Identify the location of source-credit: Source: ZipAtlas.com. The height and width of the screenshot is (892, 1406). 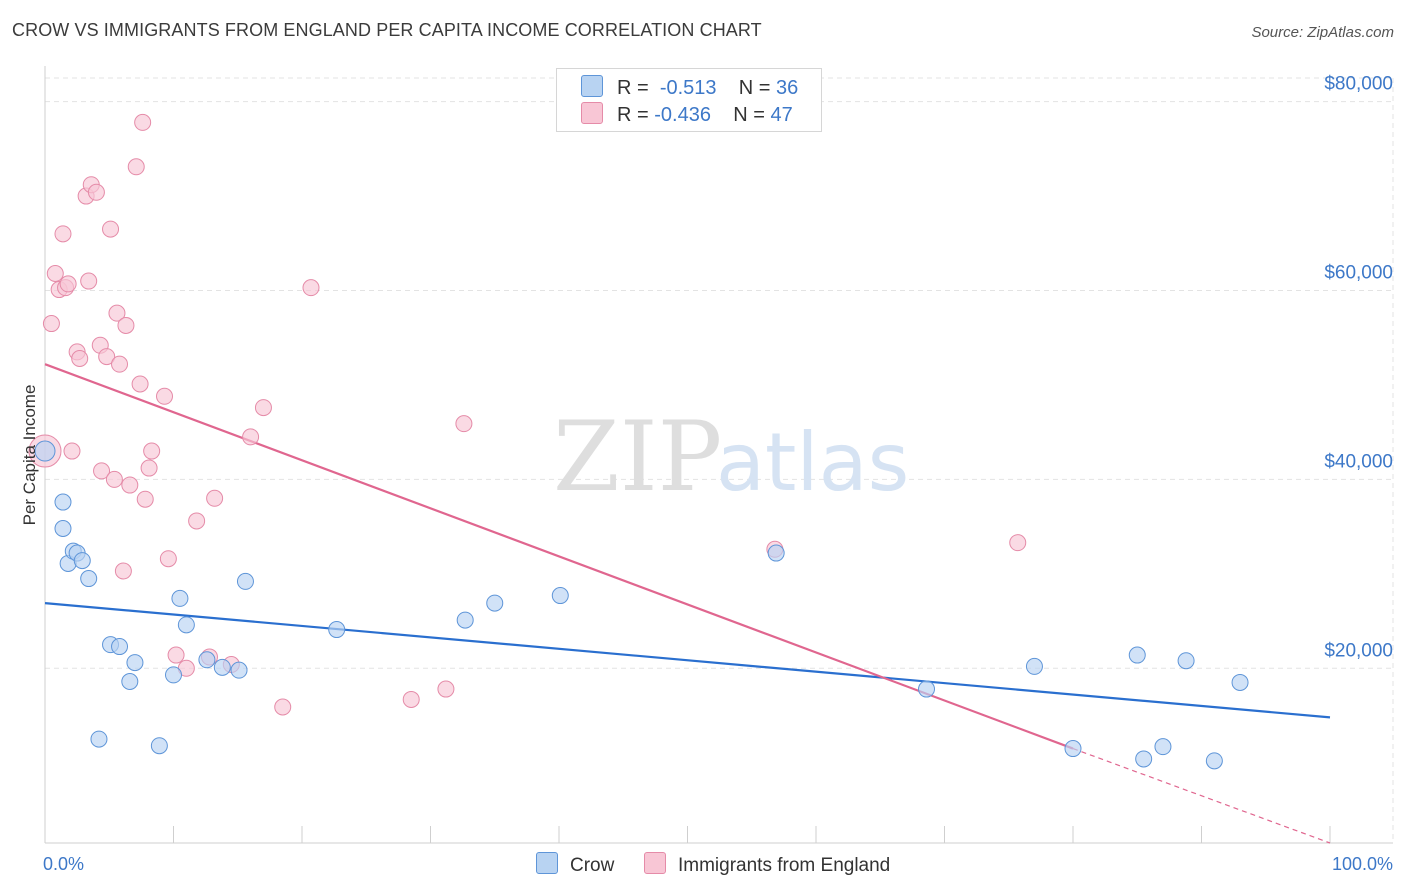
(1322, 32).